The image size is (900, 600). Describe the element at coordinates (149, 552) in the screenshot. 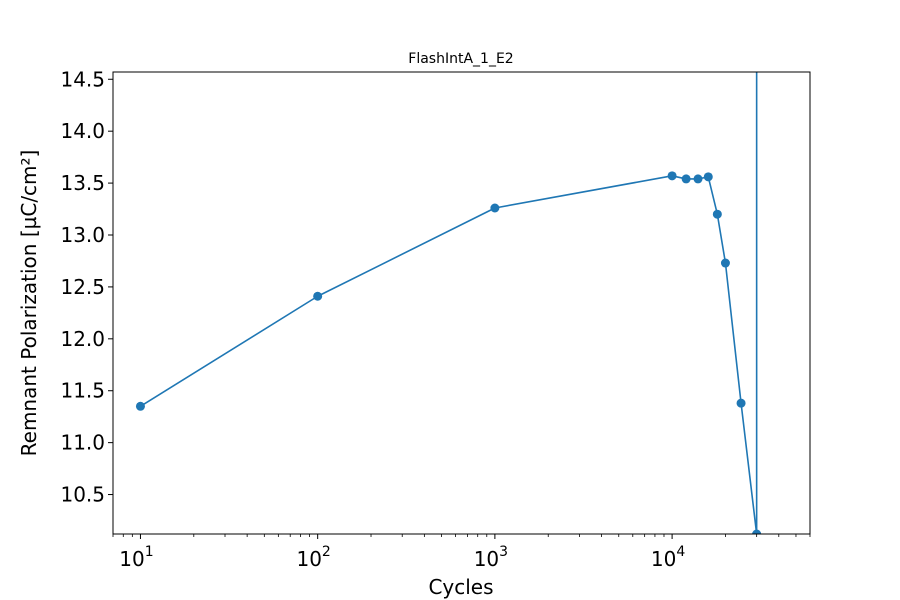

I see `x-tick-exponent: 1` at that location.